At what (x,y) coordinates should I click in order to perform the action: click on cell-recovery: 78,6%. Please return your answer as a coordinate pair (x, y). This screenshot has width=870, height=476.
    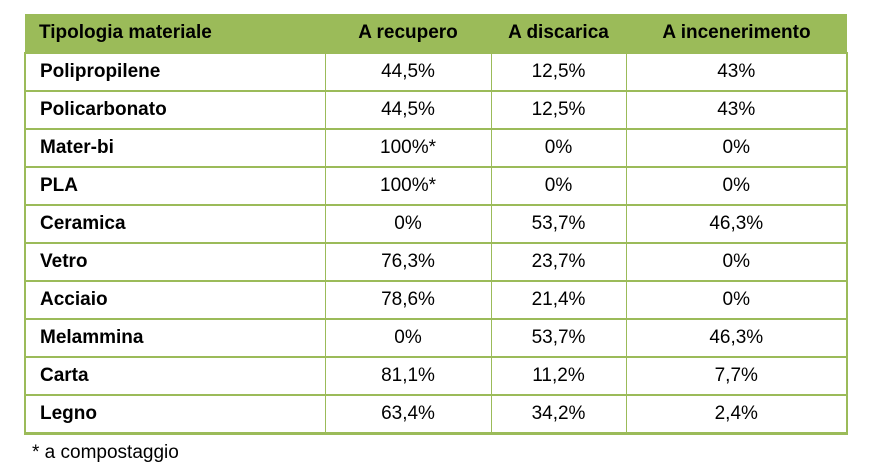
    Looking at the image, I should click on (408, 300).